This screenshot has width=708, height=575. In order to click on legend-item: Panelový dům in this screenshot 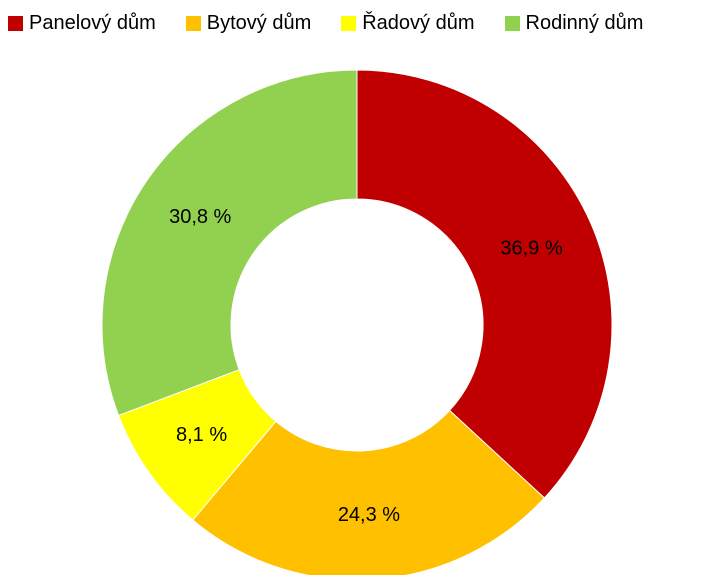, I will do `click(82, 23)`.